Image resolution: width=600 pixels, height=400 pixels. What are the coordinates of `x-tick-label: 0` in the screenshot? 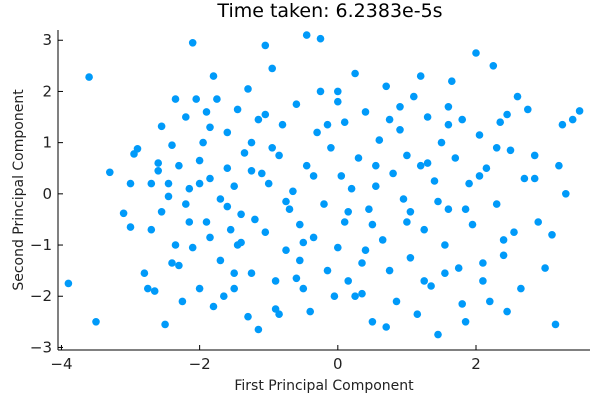 It's located at (338, 364).